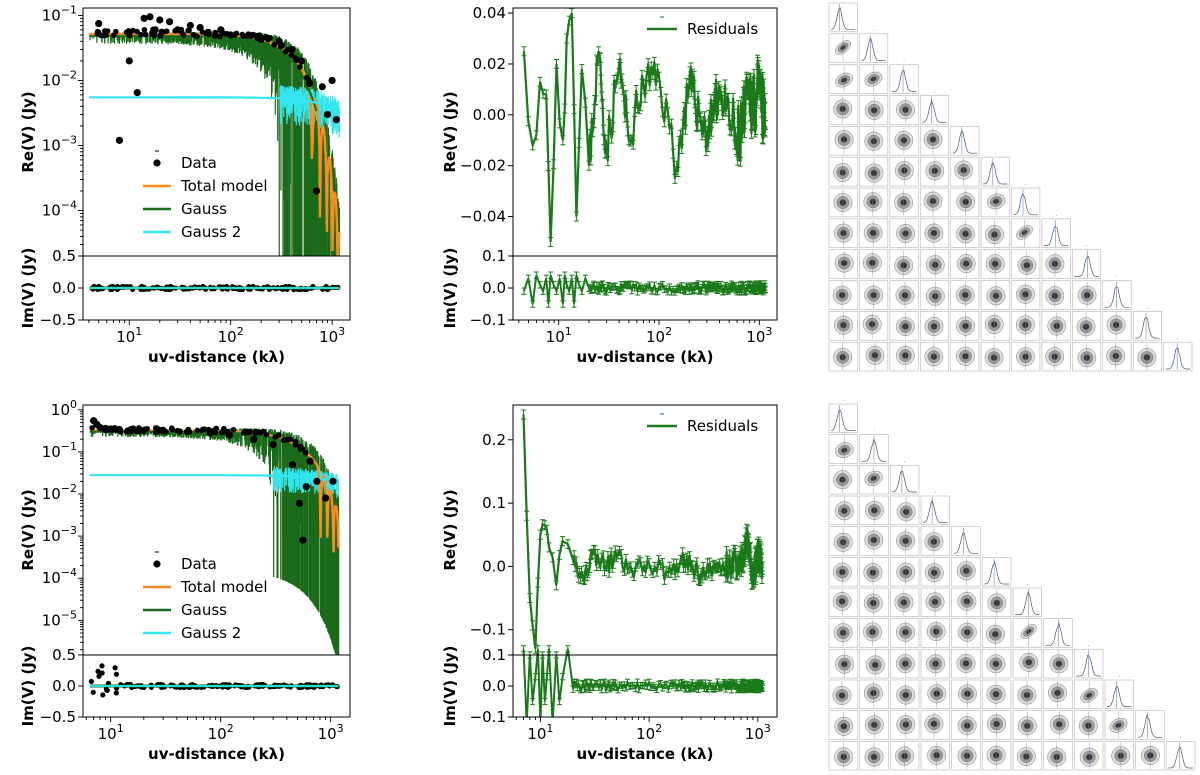 The image size is (1200, 775). I want to click on im-plot-area, so click(214, 680).